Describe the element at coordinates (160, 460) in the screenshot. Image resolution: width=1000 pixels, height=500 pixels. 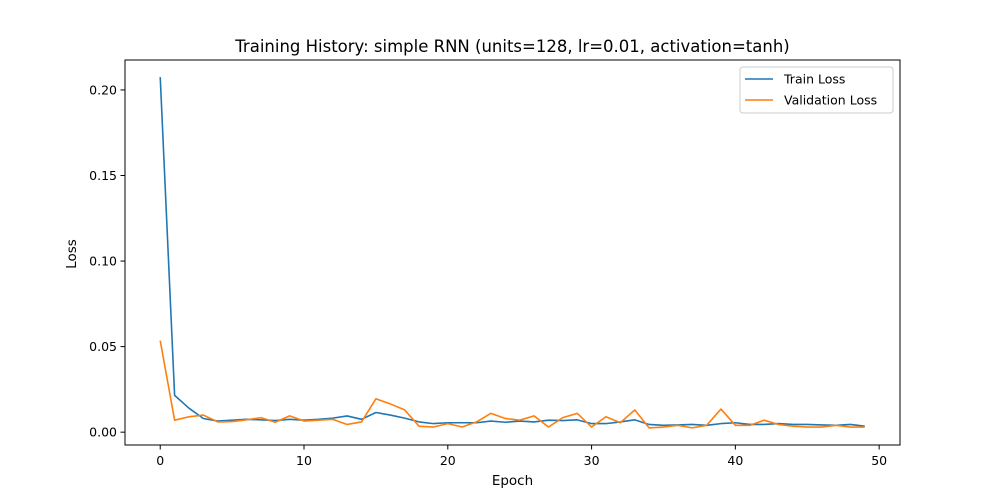
I see `x-tick-label: 0` at that location.